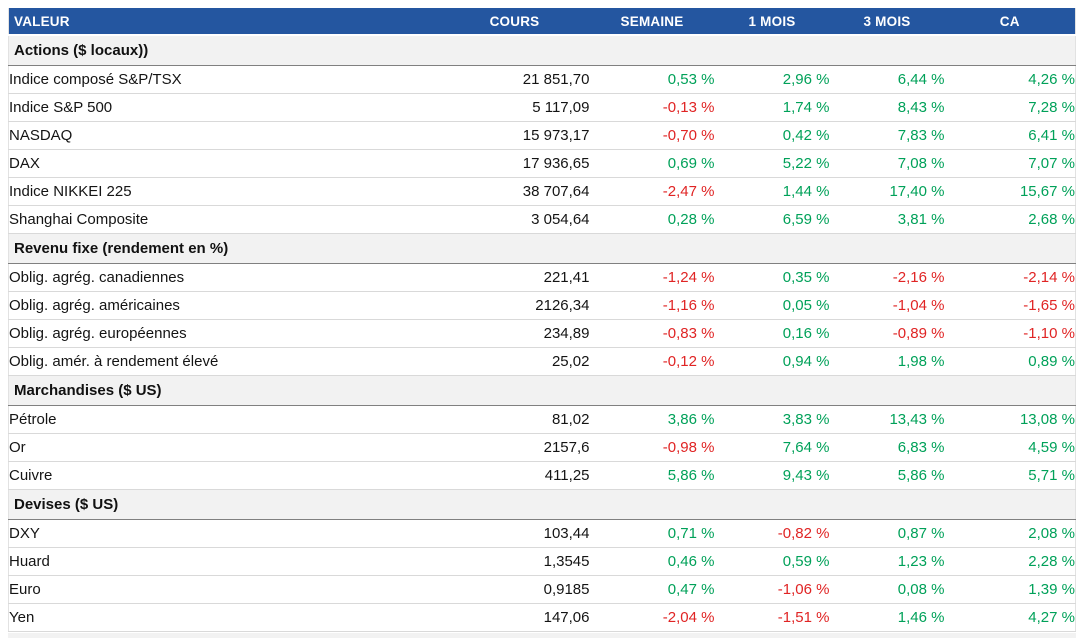 Image resolution: width=1084 pixels, height=638 pixels. What do you see at coordinates (224, 277) in the screenshot?
I see `value-name-cell: Oblig. agrég. canadiennes` at bounding box center [224, 277].